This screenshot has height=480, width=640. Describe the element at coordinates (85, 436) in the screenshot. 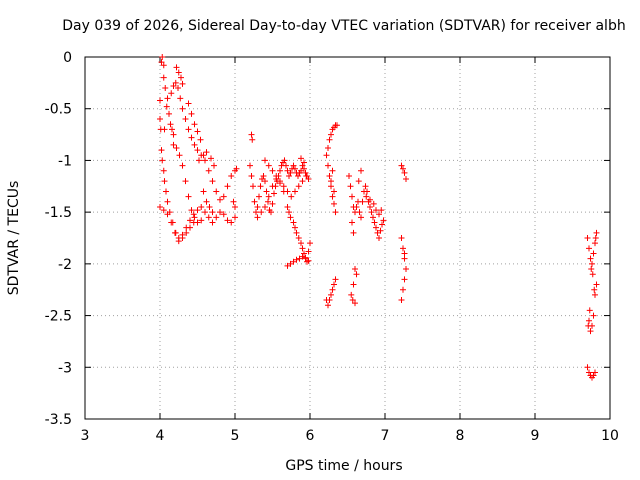

I see `x-tick-label: 3` at that location.